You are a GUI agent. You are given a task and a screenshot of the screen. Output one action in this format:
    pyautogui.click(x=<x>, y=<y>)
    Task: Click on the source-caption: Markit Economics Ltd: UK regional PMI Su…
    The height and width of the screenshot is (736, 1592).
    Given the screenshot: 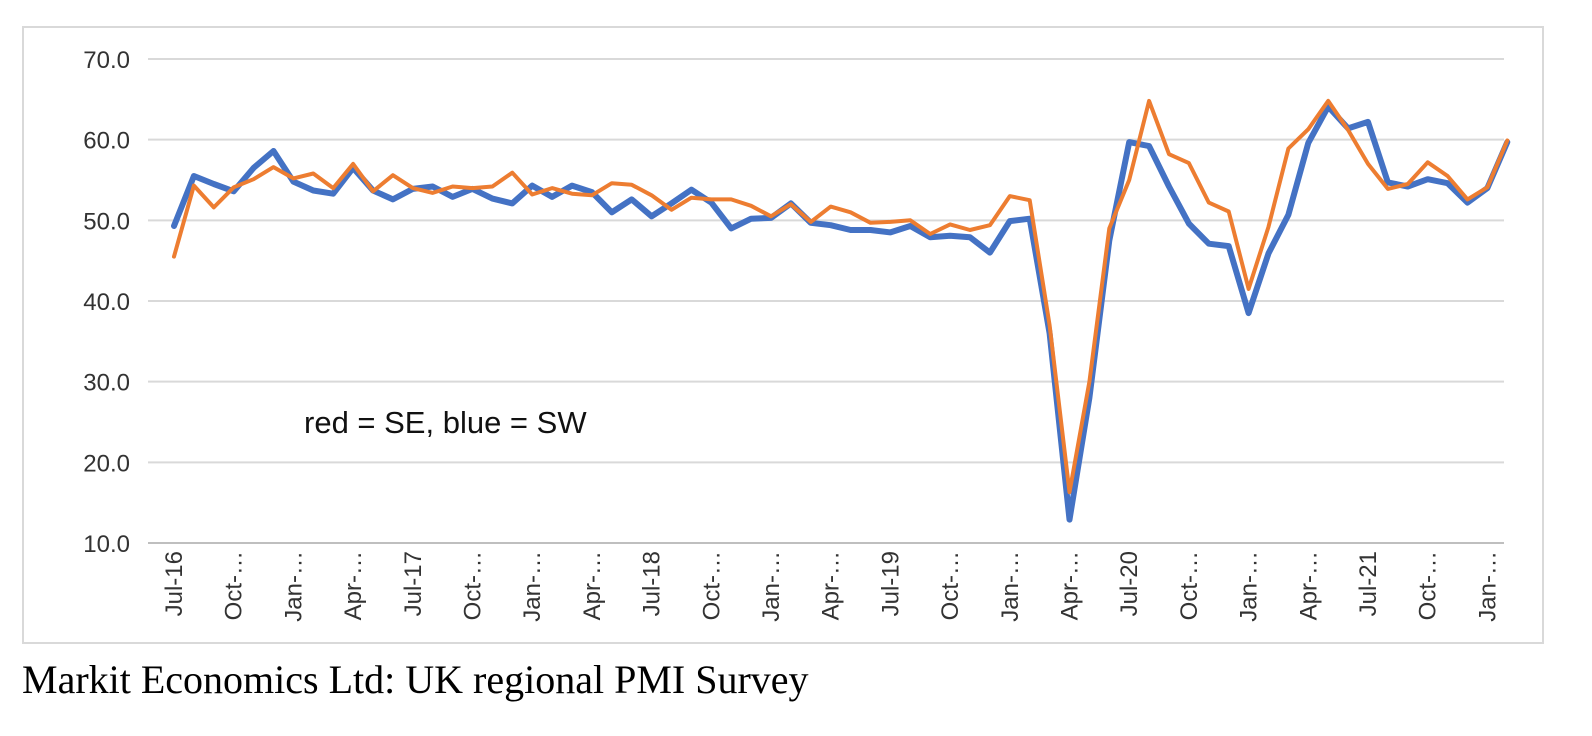 What is the action you would take?
    pyautogui.click(x=415, y=679)
    